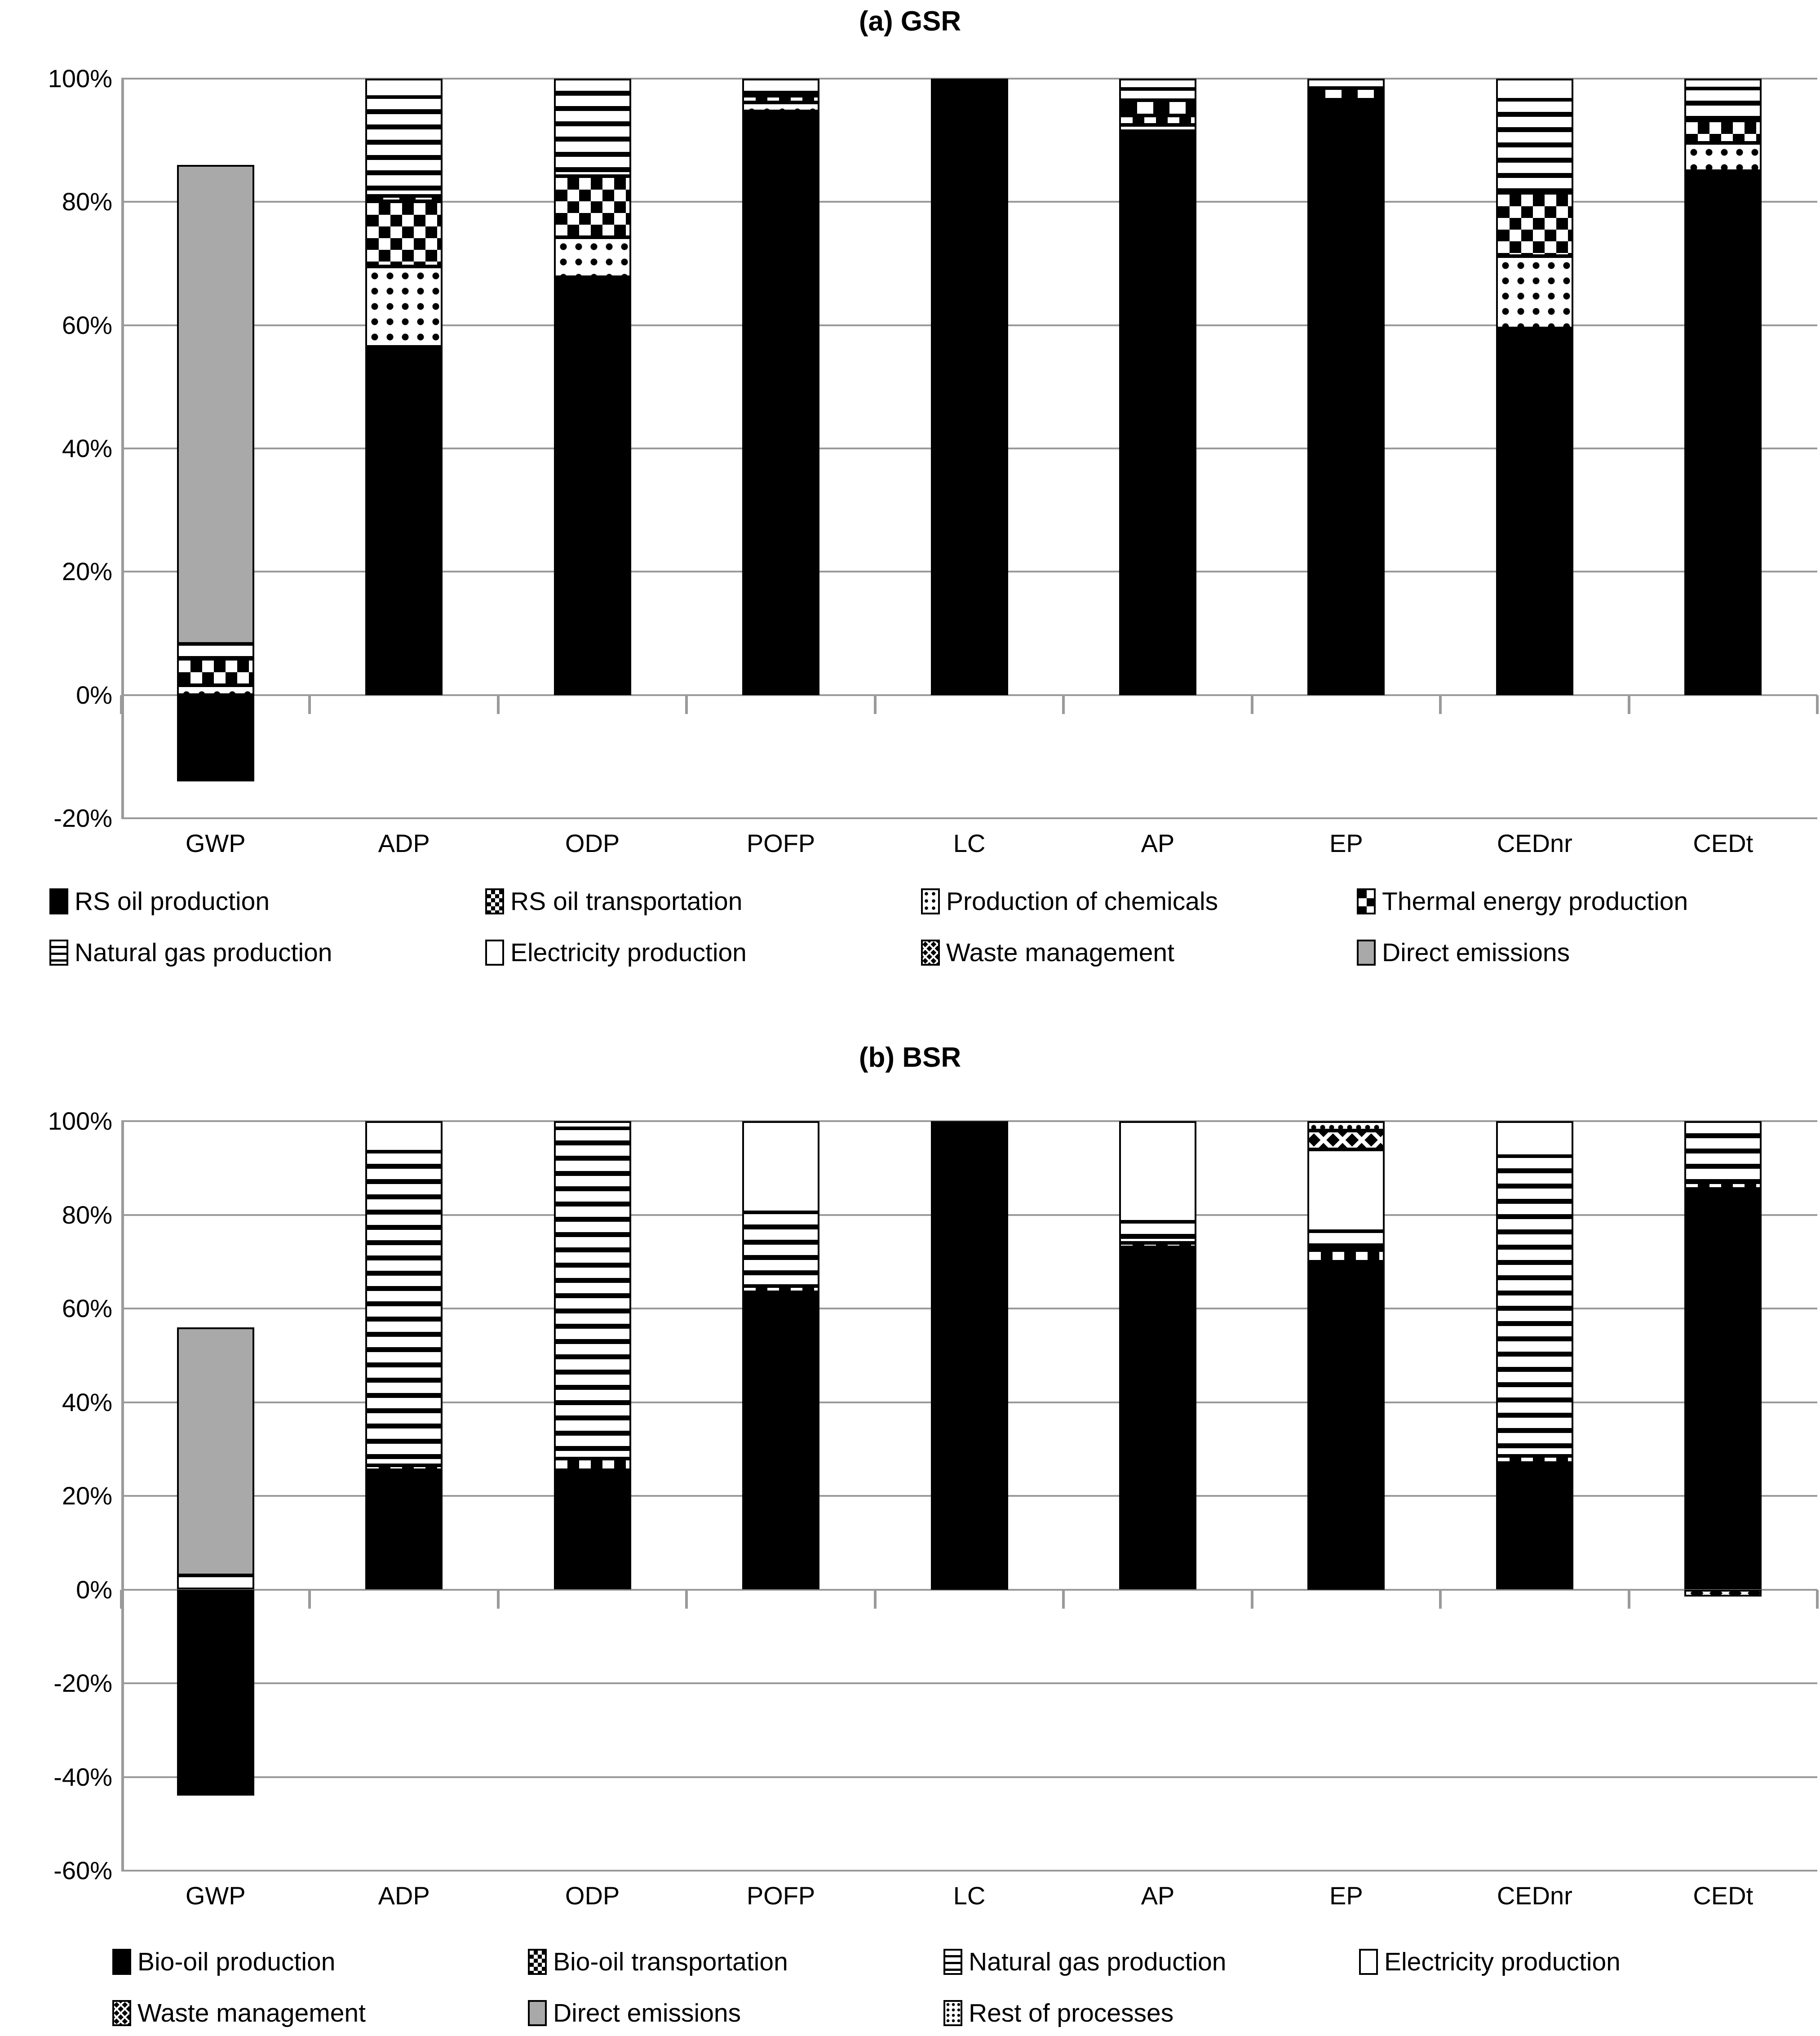 The height and width of the screenshot is (2036, 1820). I want to click on y-axis-label: -40%, so click(82, 1776).